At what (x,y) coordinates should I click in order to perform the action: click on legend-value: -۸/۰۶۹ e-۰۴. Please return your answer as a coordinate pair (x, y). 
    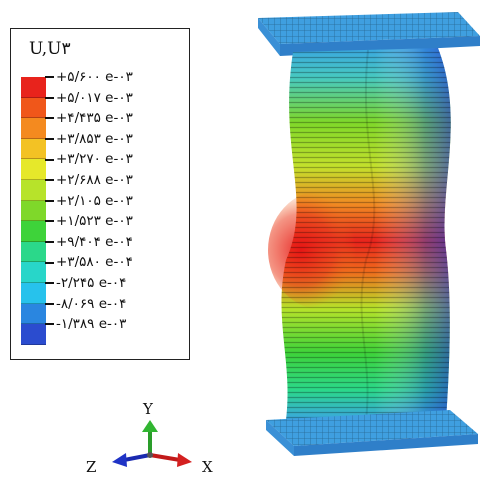
    Looking at the image, I should click on (117, 304).